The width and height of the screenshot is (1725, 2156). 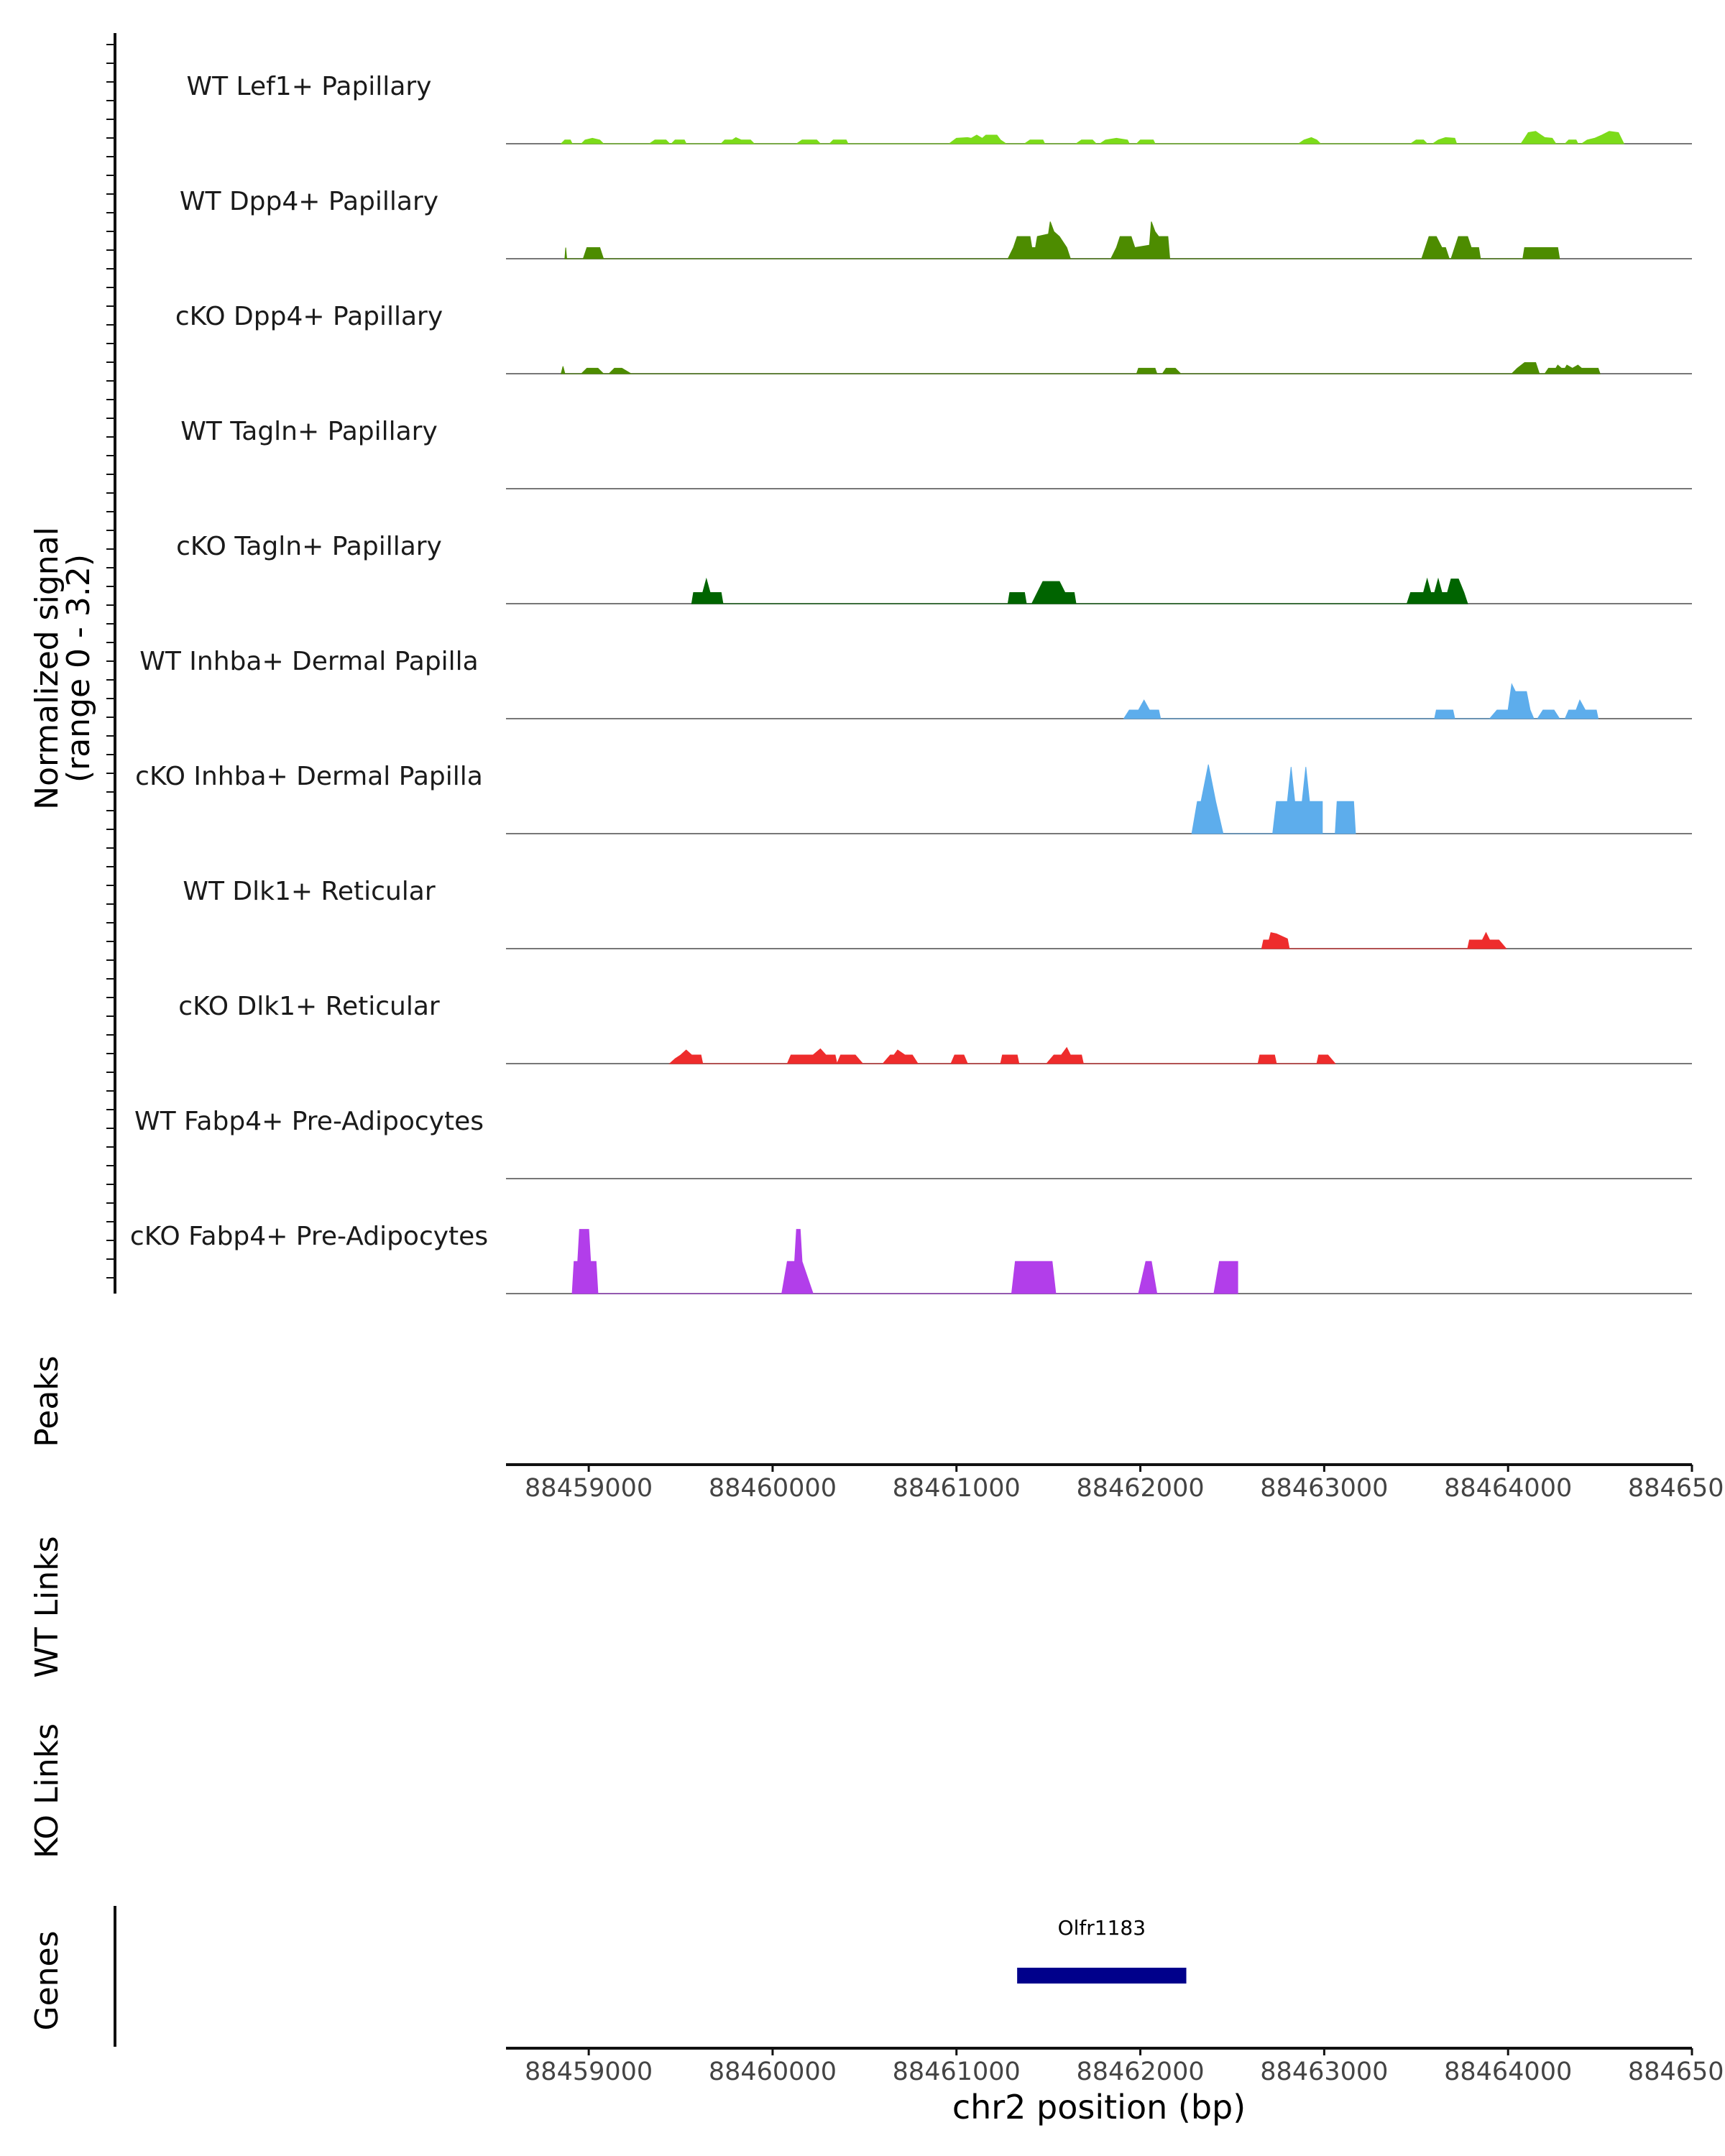 What do you see at coordinates (78, 668) in the screenshot?
I see `y-axis-subtitle: (range 0 - 3.2)` at bounding box center [78, 668].